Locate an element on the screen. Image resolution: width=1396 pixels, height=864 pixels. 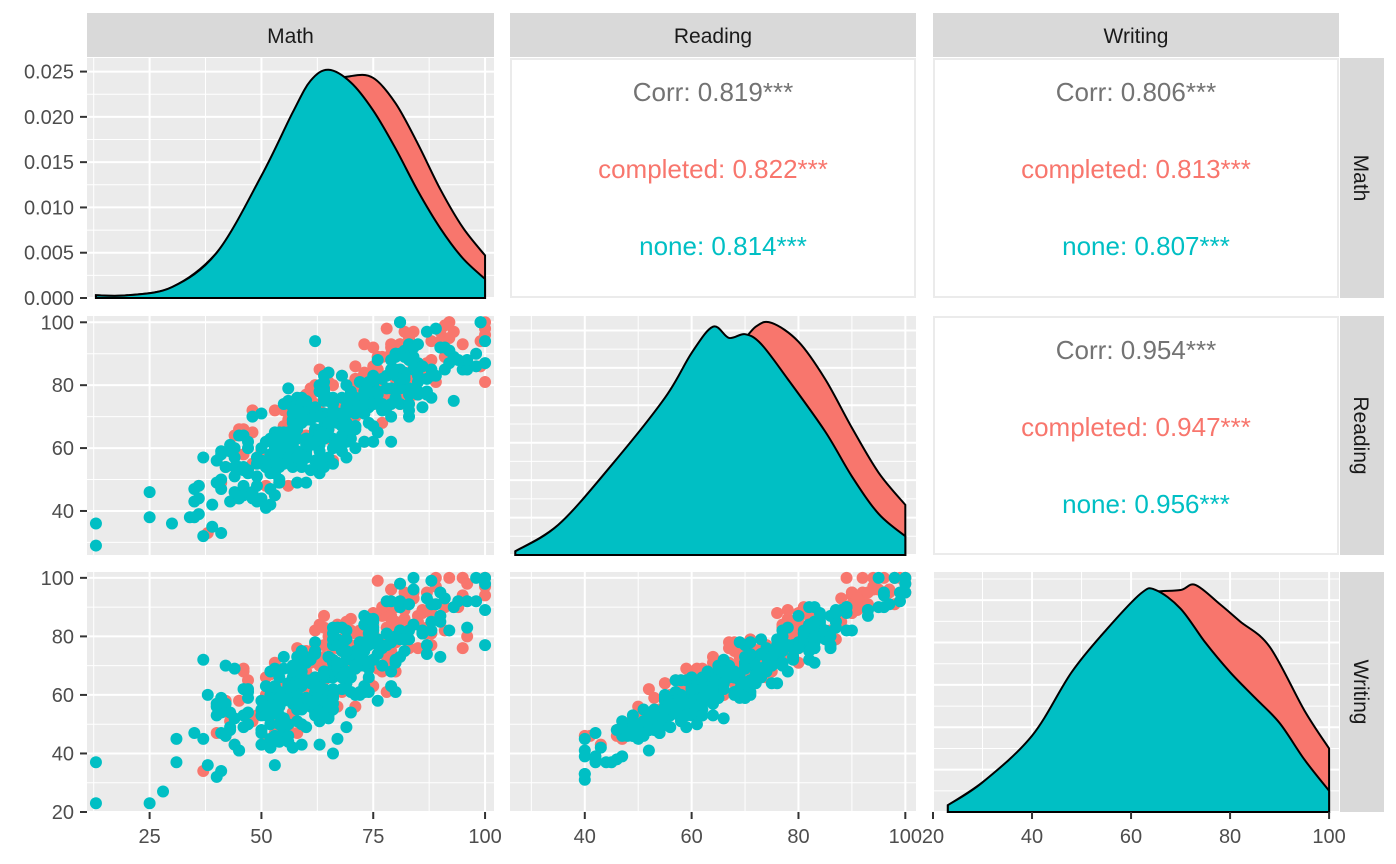
tick-label-y-reading: 40 is located at coordinates (63, 512).